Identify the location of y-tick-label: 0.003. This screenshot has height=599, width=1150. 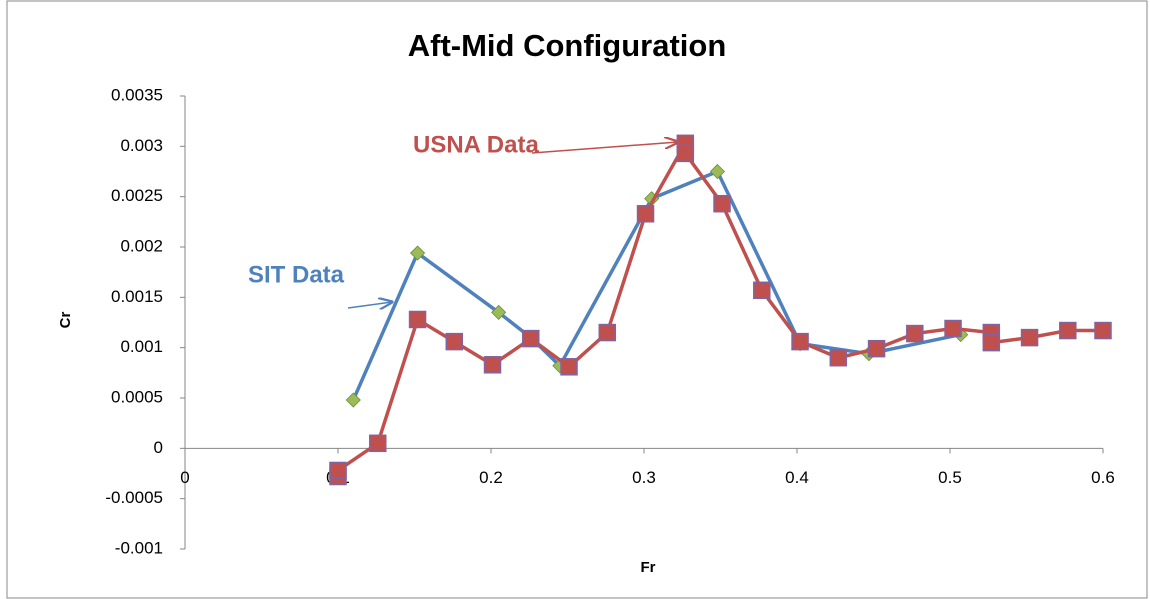
(141, 145).